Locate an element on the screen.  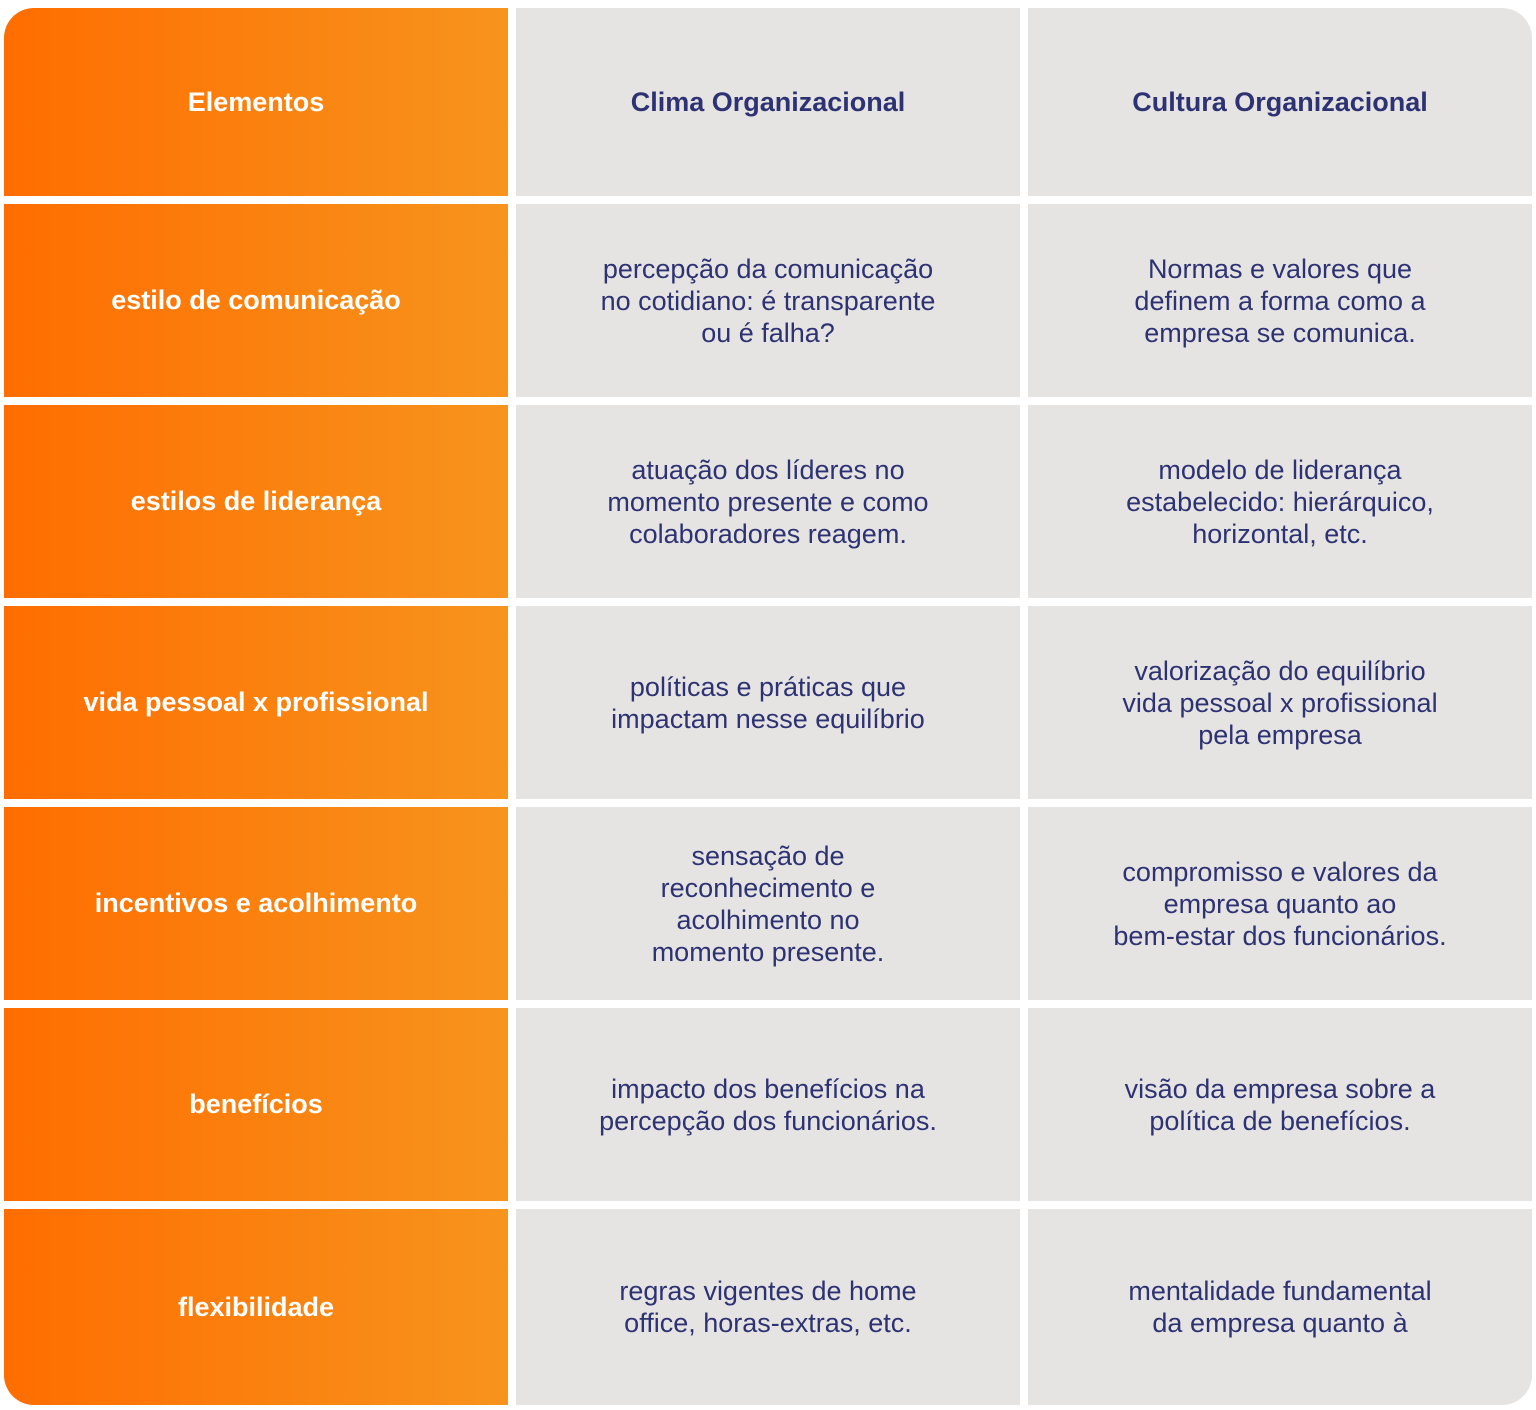
cell-text: reconhecimento e is located at coordinates (768, 887).